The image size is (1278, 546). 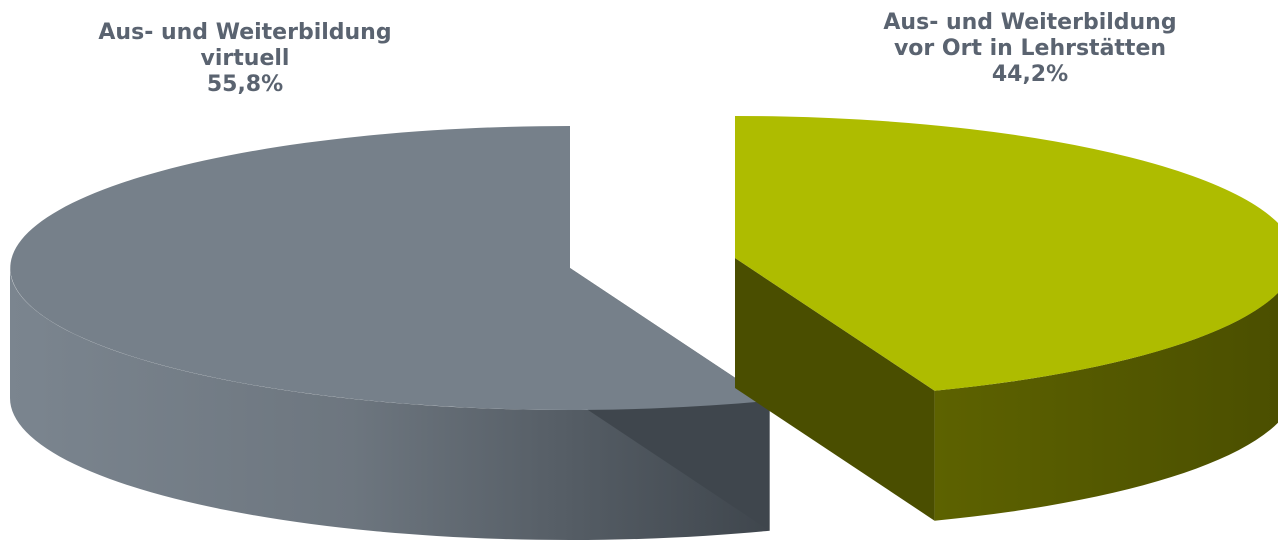 What do you see at coordinates (1030, 22) in the screenshot?
I see `slice-label-vor-ort-line1: Aus- und Weiterbildung` at bounding box center [1030, 22].